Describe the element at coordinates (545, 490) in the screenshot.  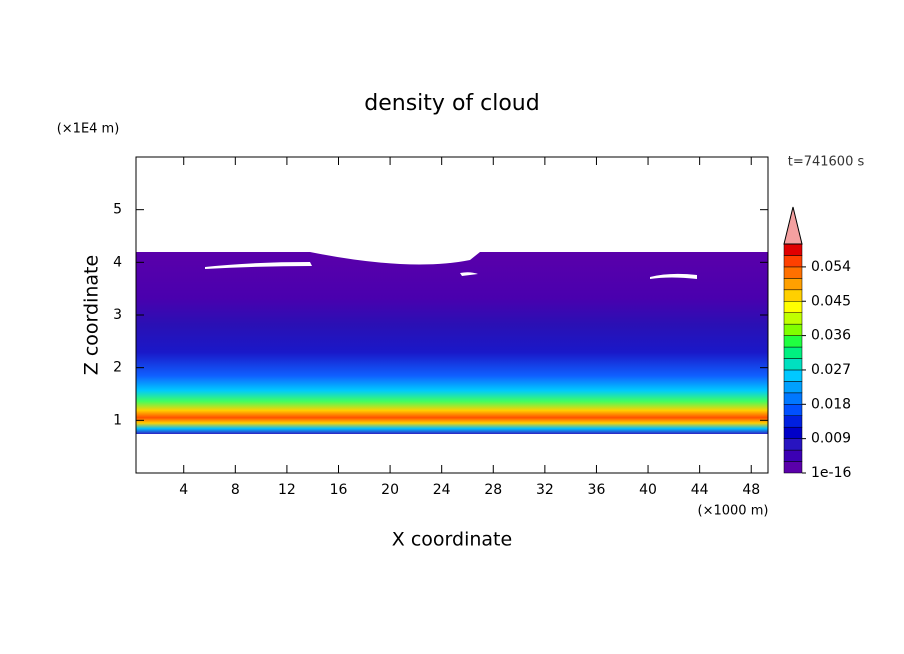
I see `x-tick-label: 32` at that location.